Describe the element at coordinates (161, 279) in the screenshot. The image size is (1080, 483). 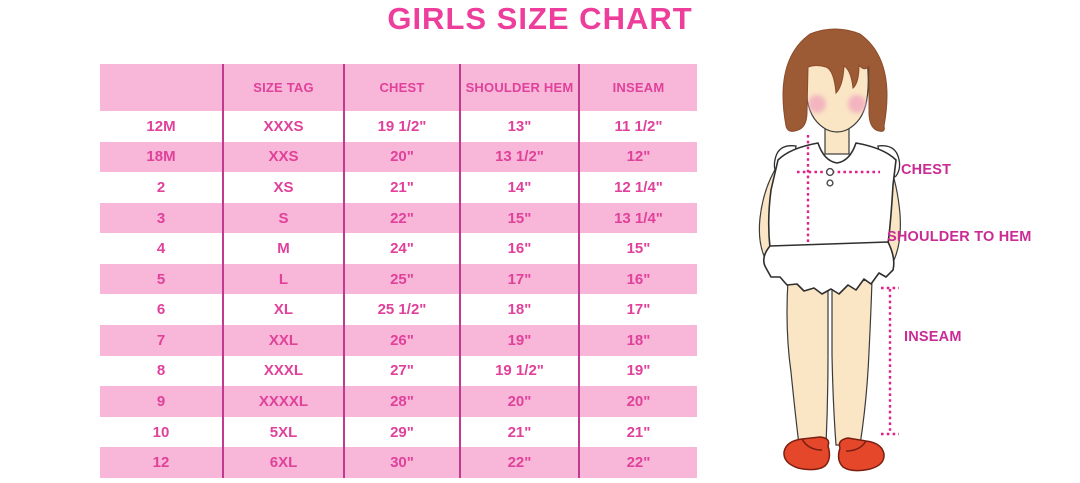
I see `size-cell: 5` at that location.